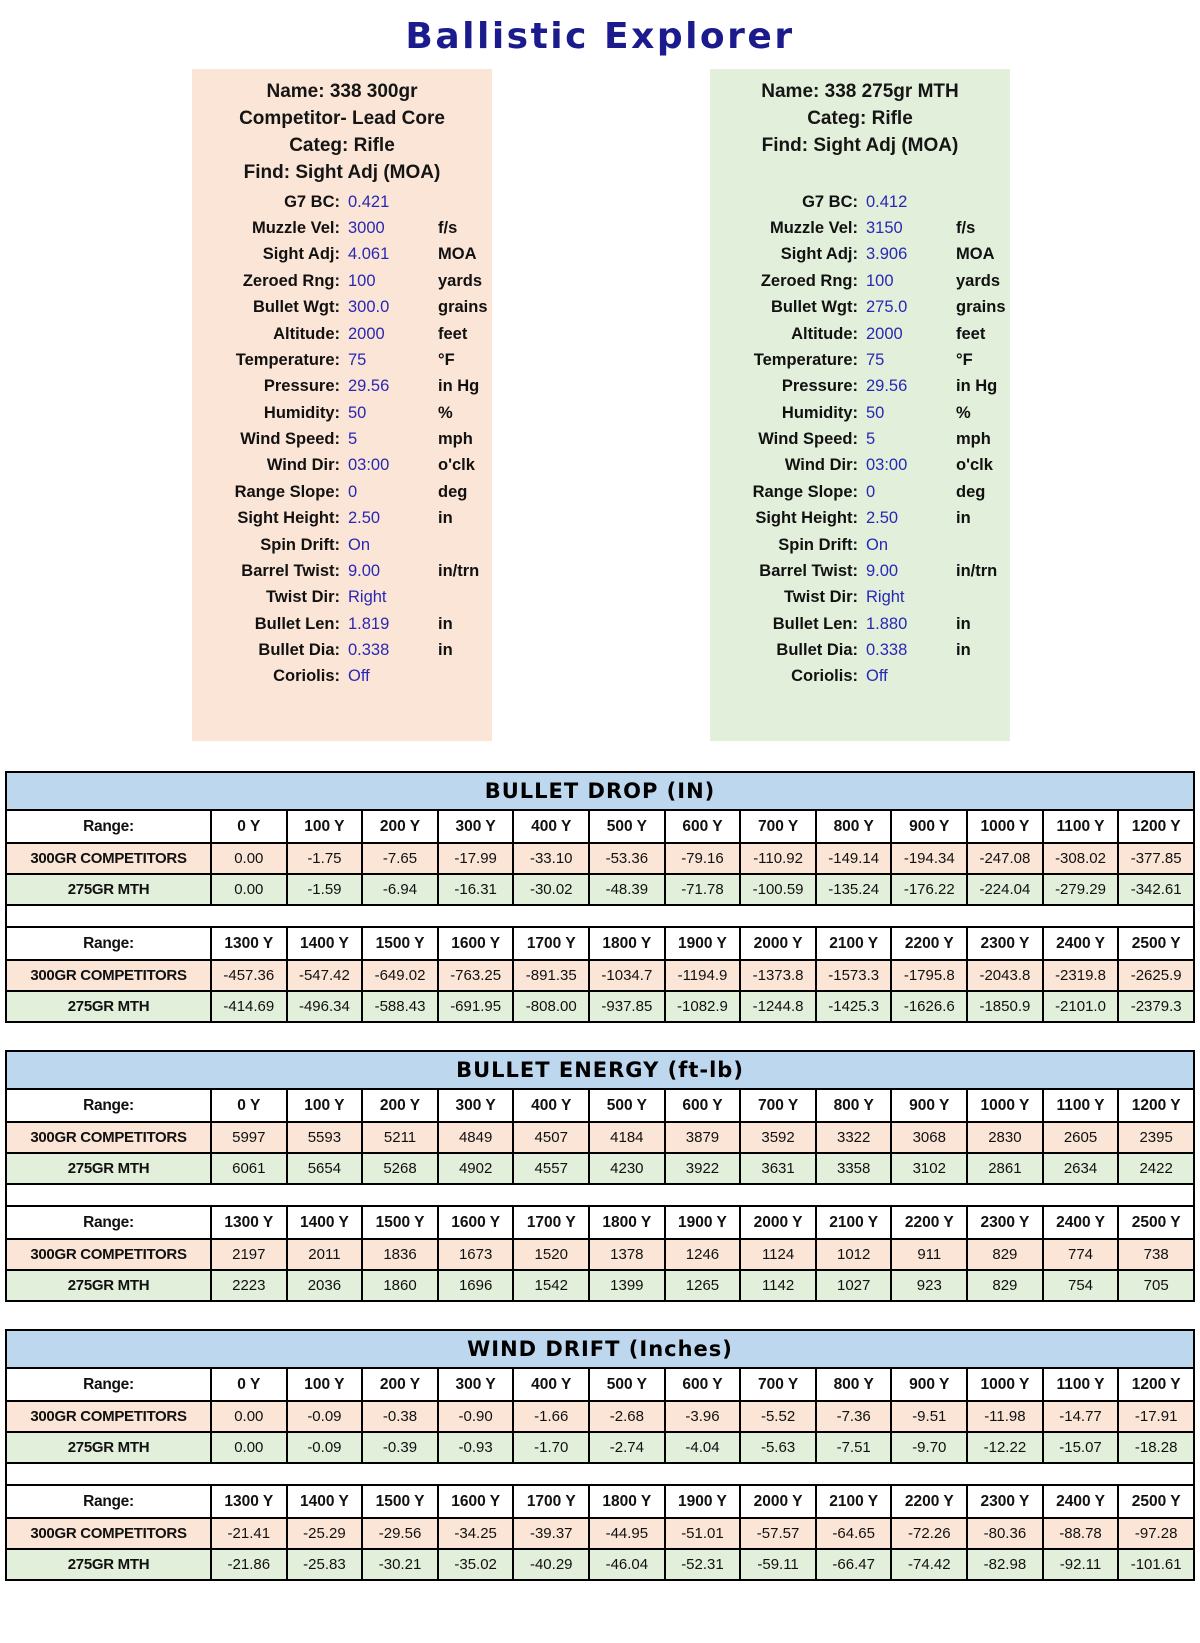  What do you see at coordinates (1080, 1564) in the screenshot?
I see `data-cell: -92.11` at bounding box center [1080, 1564].